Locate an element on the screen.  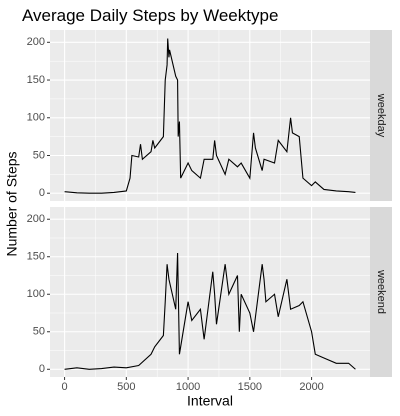
x-tick-label: 0 is located at coordinates (65, 387).